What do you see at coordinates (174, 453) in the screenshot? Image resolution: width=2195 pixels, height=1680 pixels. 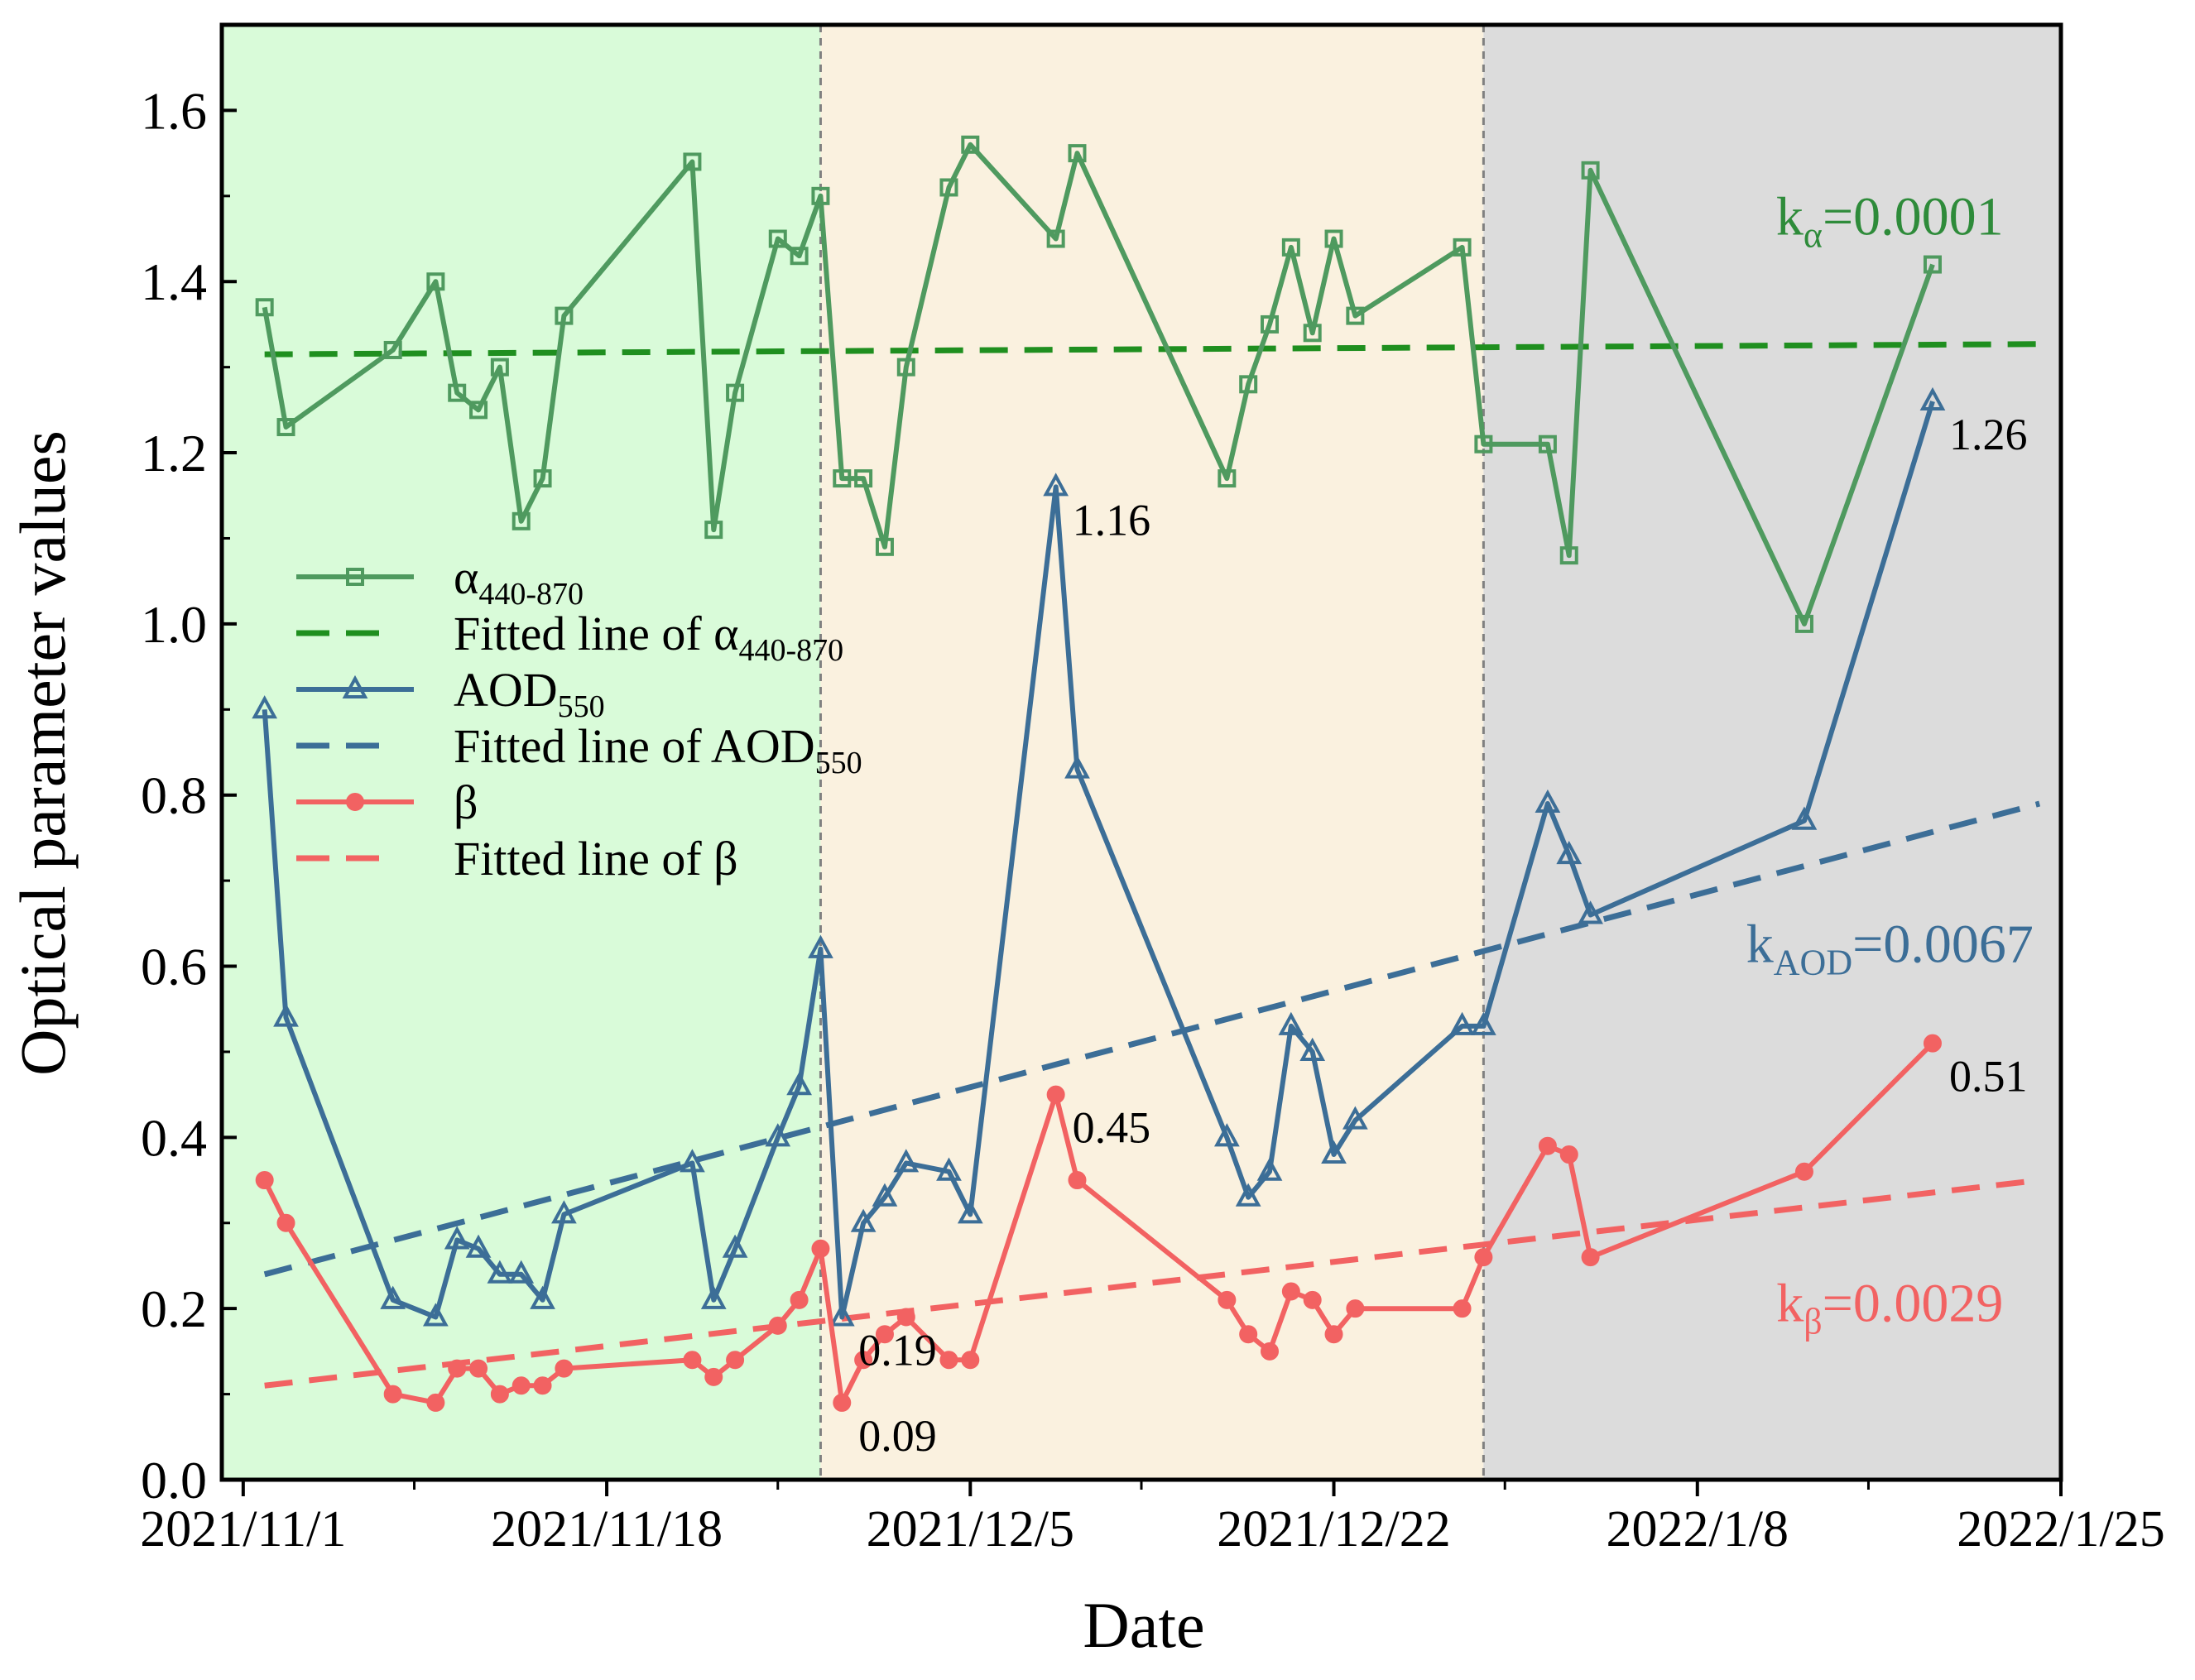 I see `y-tick-label: 1.2` at bounding box center [174, 453].